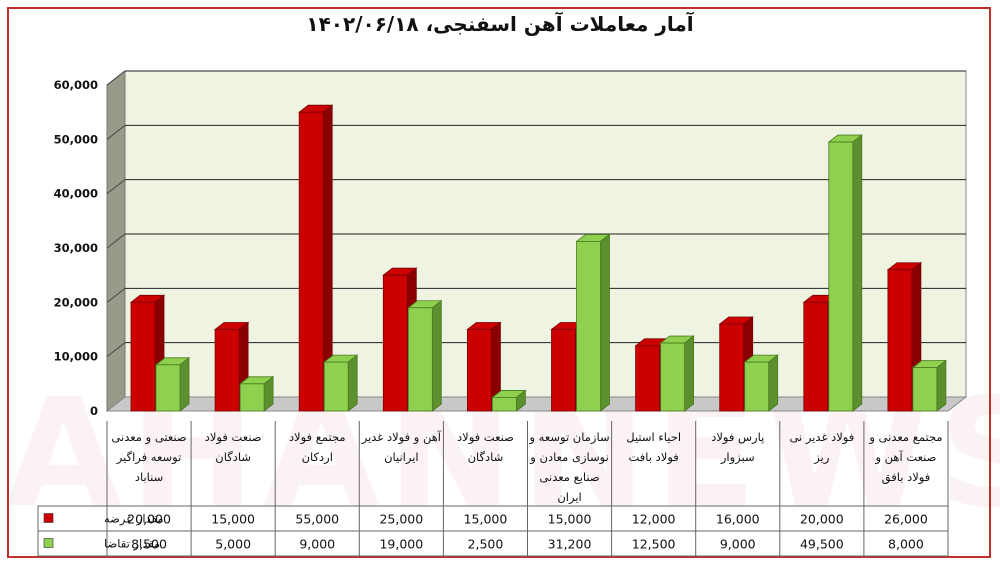 This screenshot has height=569, width=1000. What do you see at coordinates (568, 437) in the screenshot?
I see `x-category-label: سازمان توسعه و` at bounding box center [568, 437].